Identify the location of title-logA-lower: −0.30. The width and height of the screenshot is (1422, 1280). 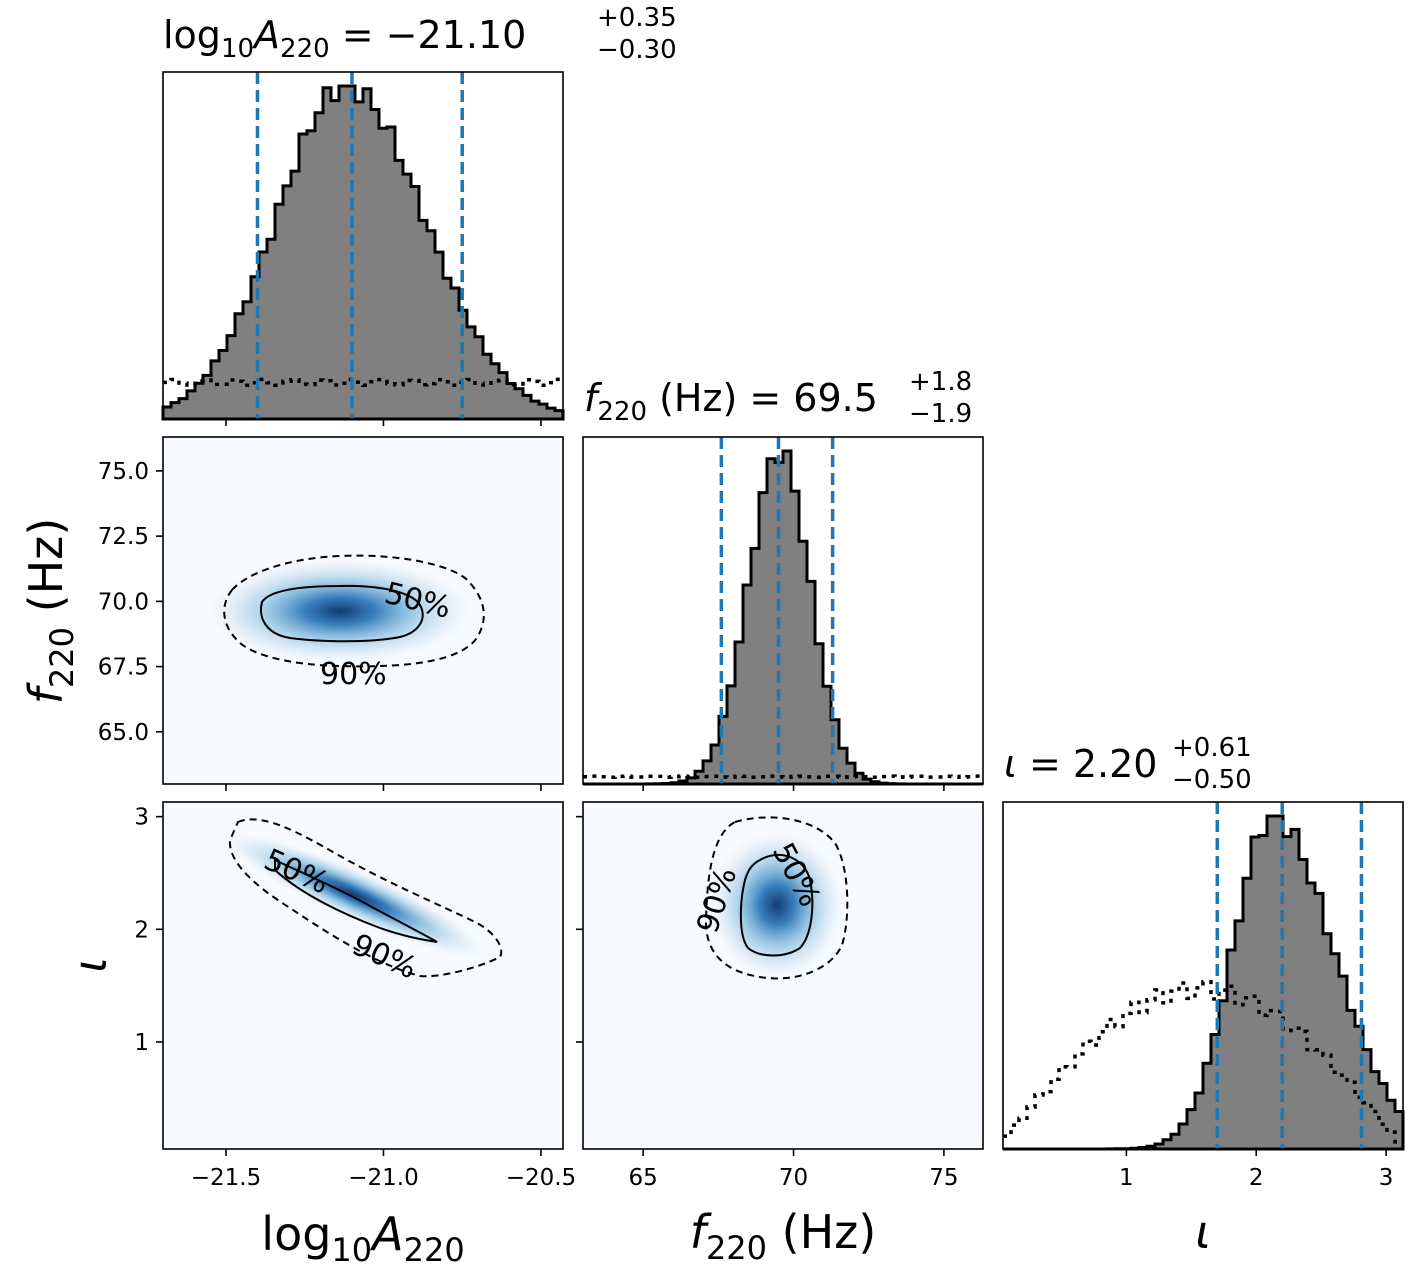
(637, 50).